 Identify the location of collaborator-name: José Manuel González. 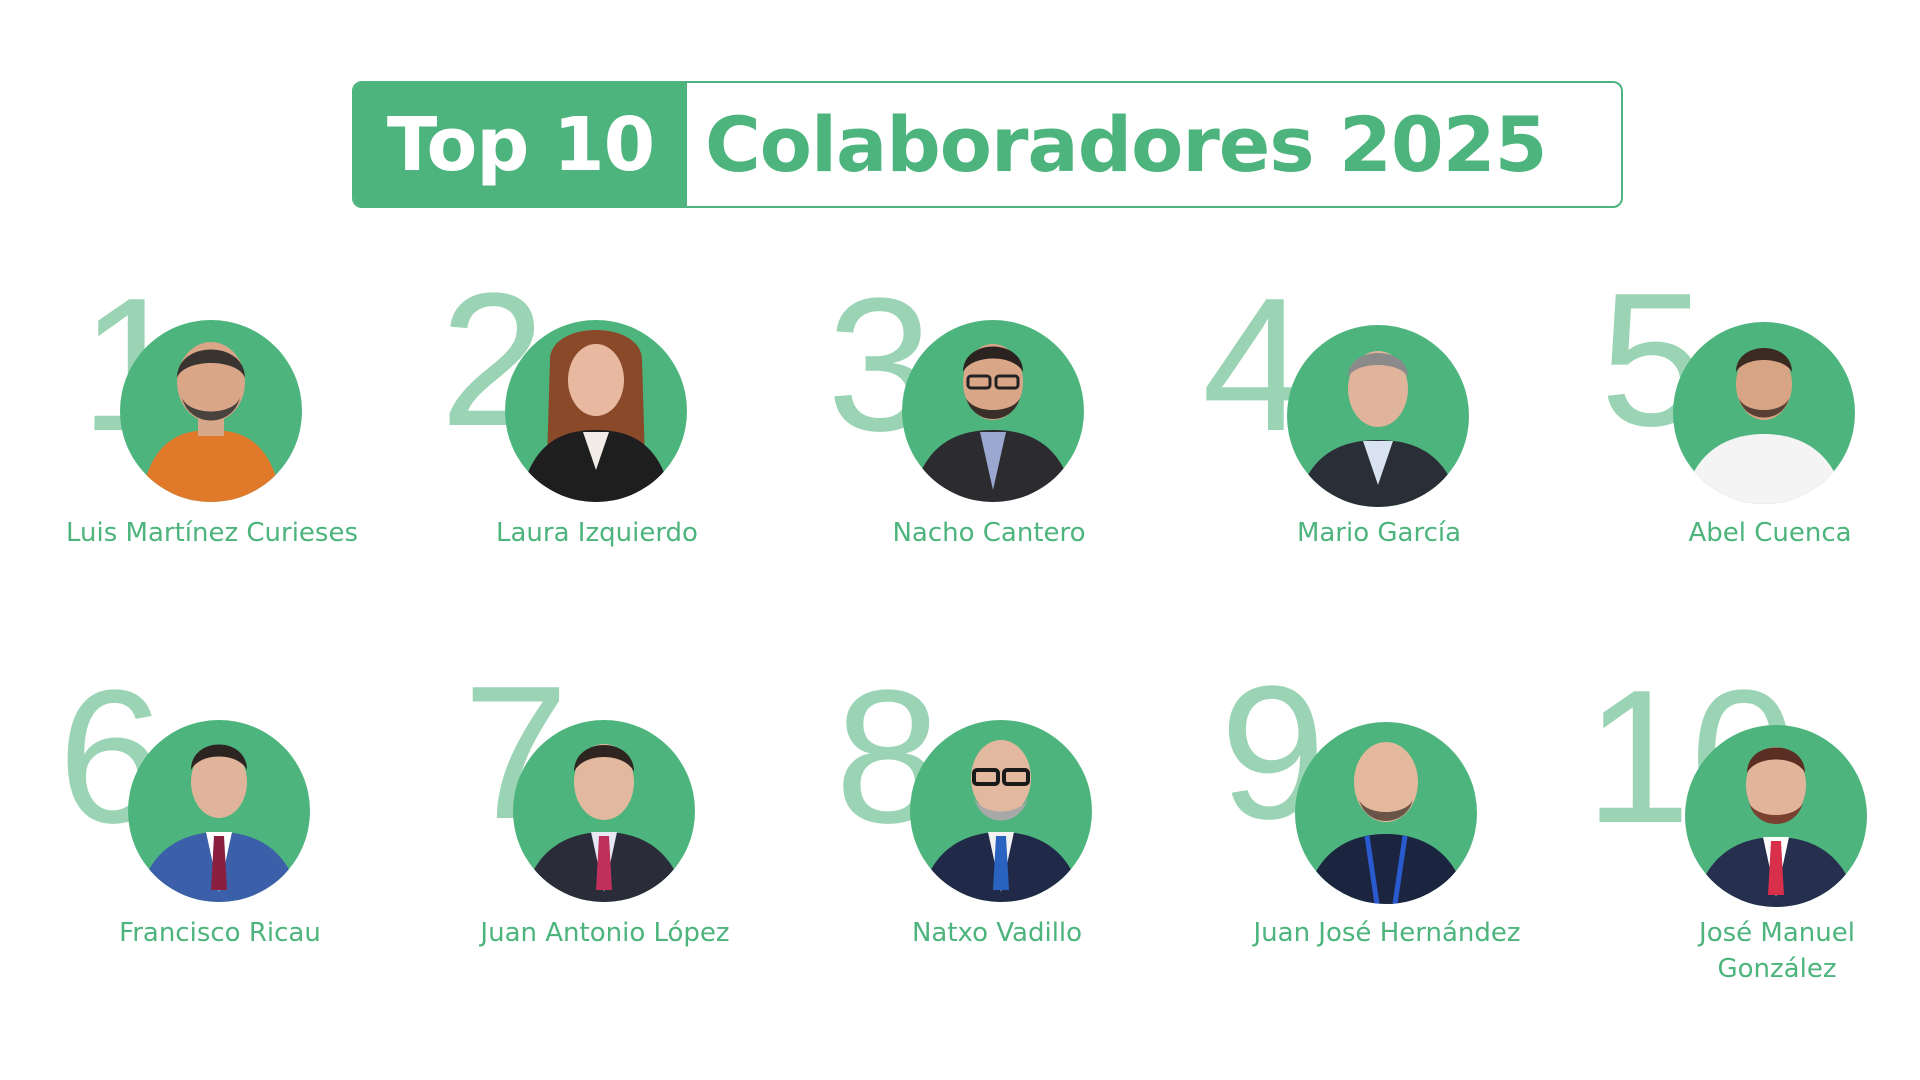
(1777, 951).